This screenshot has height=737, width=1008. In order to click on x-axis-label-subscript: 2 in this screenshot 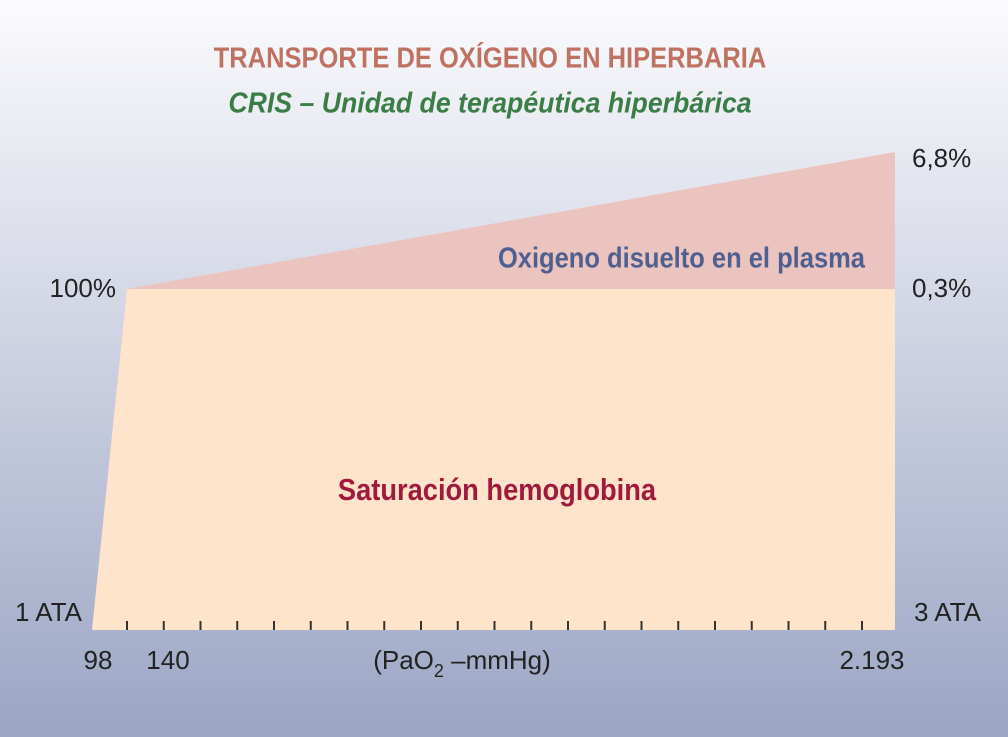, I will do `click(439, 671)`.